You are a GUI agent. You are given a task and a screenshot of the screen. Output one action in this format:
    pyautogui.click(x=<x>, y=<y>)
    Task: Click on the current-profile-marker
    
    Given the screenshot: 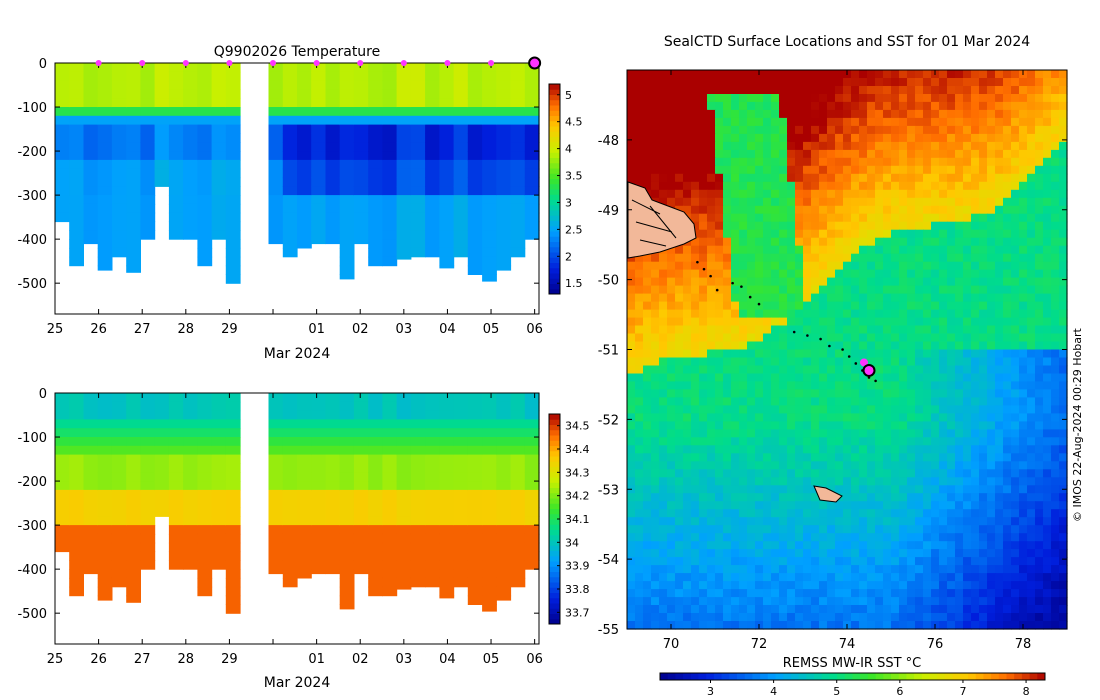 What is the action you would take?
    pyautogui.click(x=535, y=63)
    